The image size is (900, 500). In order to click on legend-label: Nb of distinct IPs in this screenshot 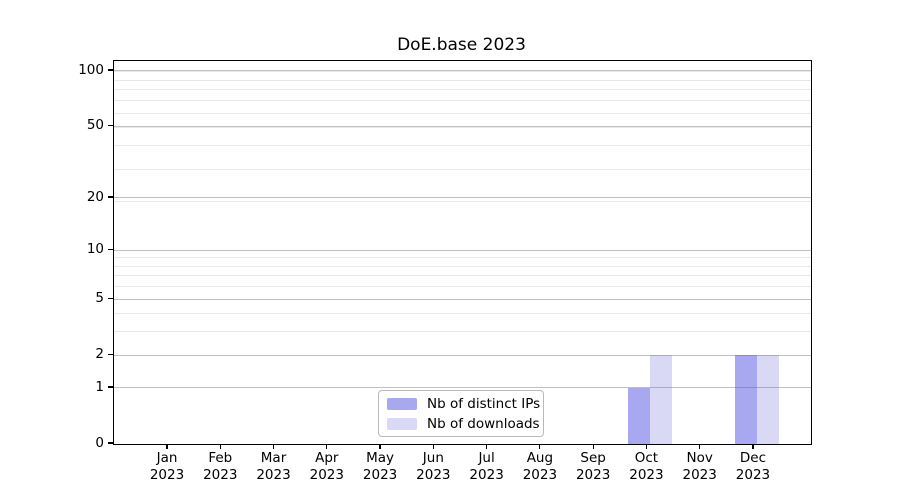, I will do `click(484, 403)`.